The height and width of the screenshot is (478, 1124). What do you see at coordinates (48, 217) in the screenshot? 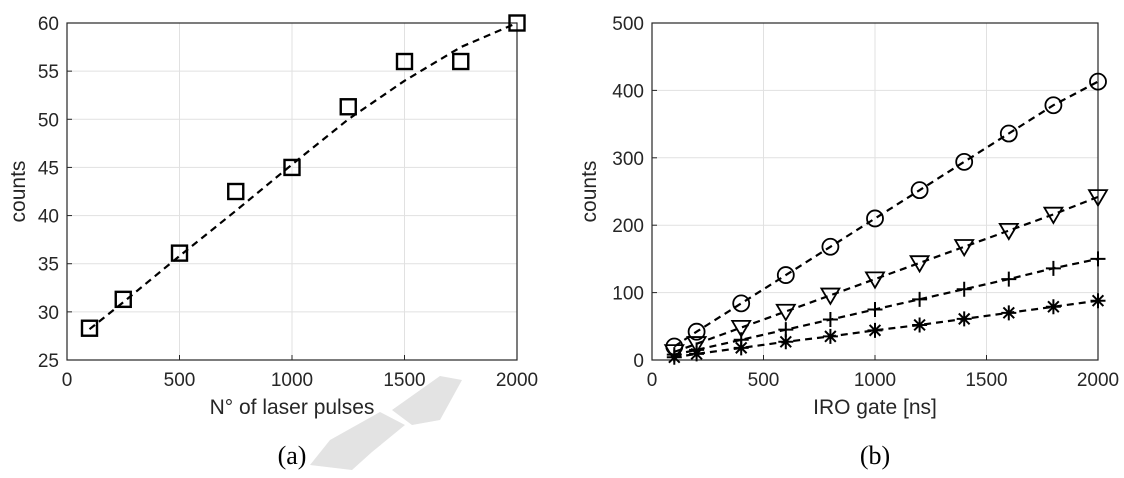
I see `y-tick-label: 40` at bounding box center [48, 217].